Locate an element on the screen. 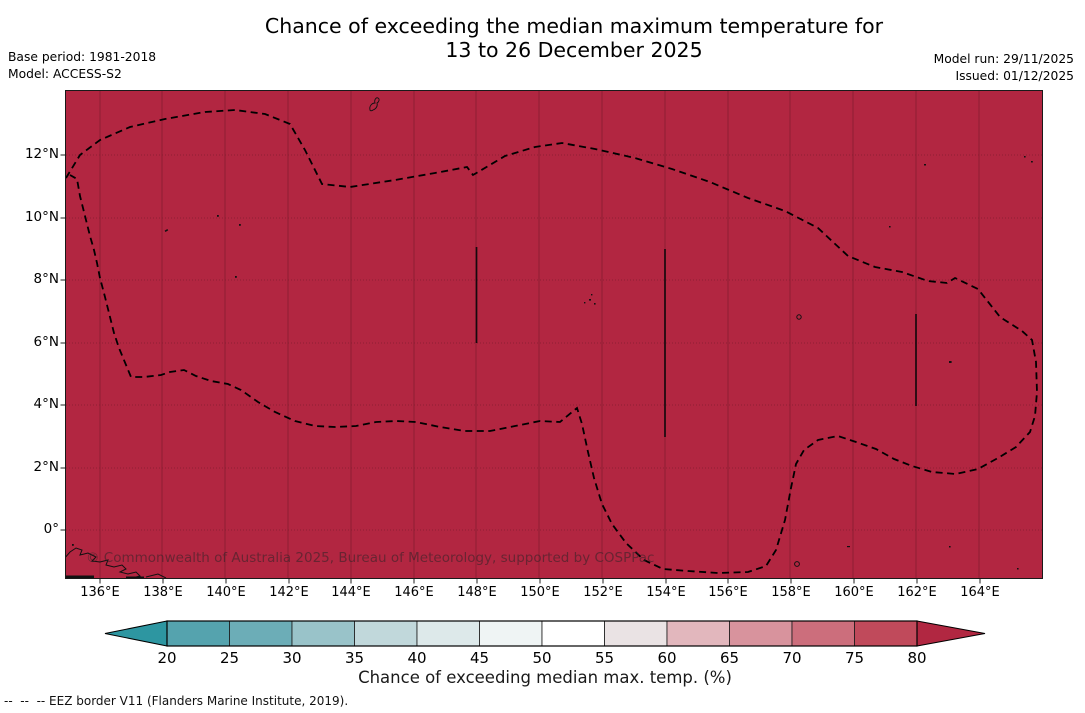 The image size is (1085, 713). colorbar-tick-label: 50 is located at coordinates (542, 658).